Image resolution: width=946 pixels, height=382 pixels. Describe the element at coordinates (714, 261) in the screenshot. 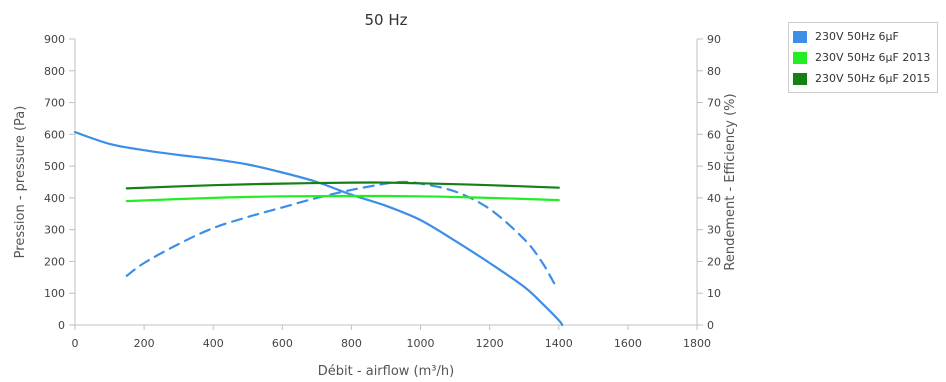

I see `right-tick-label: 20` at that location.